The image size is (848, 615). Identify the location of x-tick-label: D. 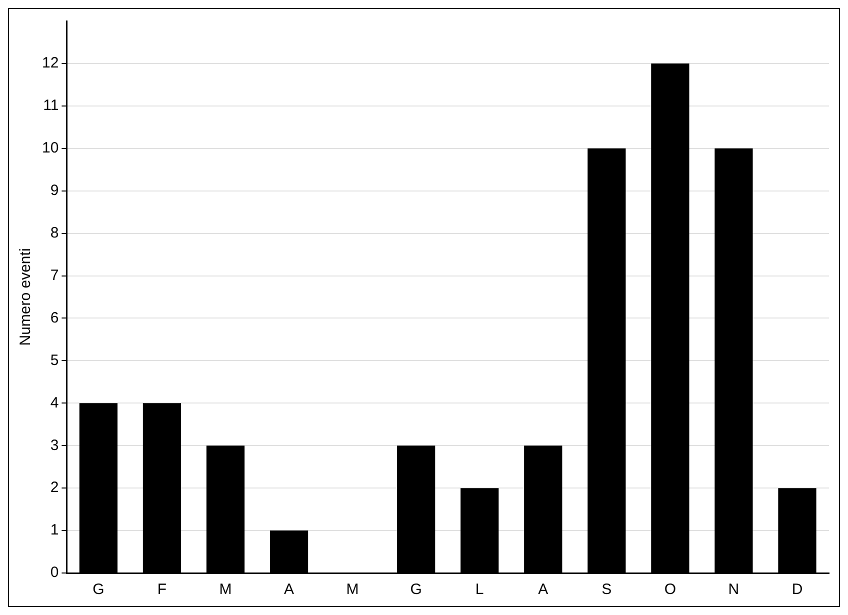
(797, 589).